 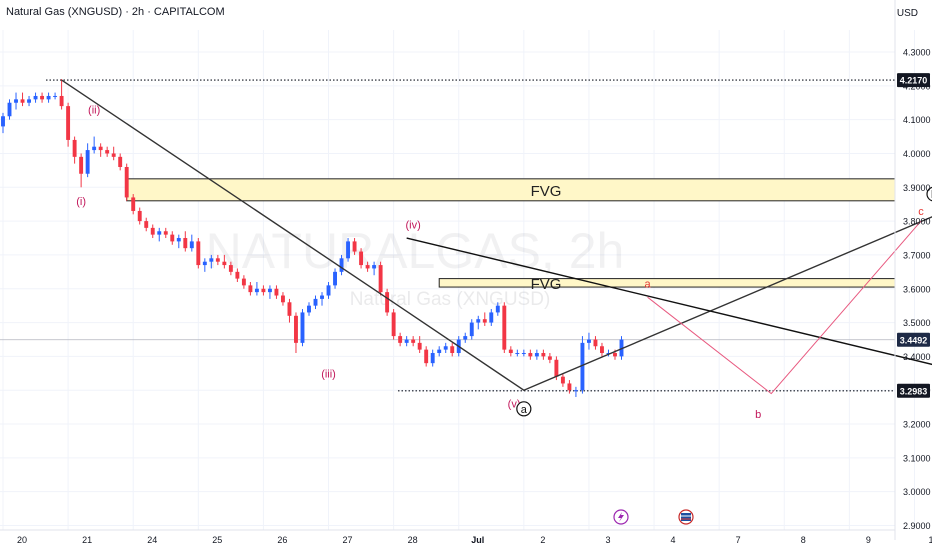 What do you see at coordinates (686, 517) in the screenshot?
I see `flag-event-icon` at bounding box center [686, 517].